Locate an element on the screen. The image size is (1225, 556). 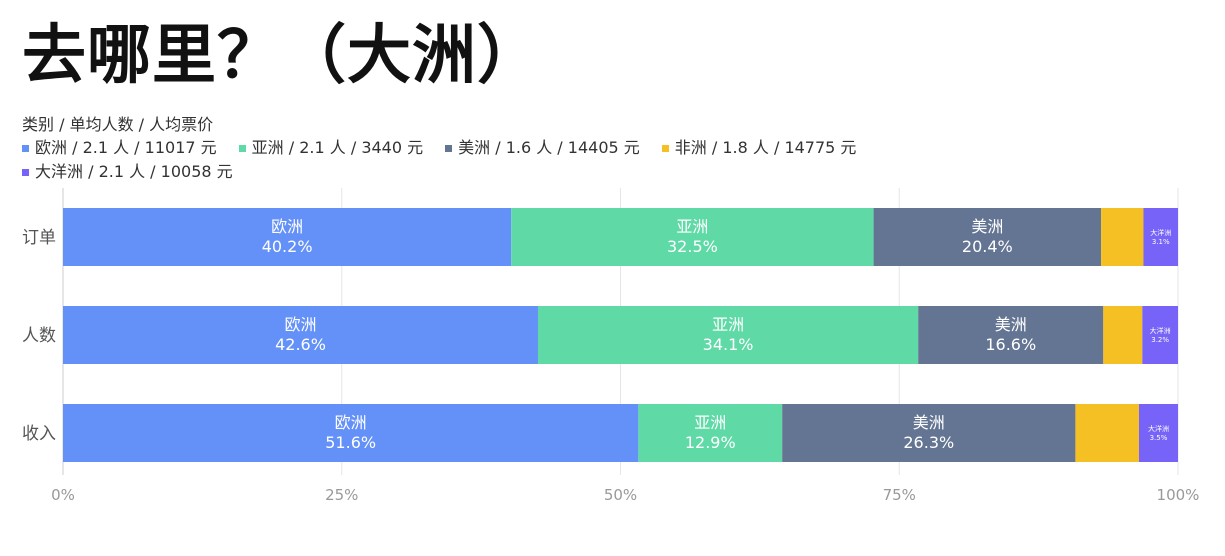
bar-value-label: 16.6% is located at coordinates (1010, 344).